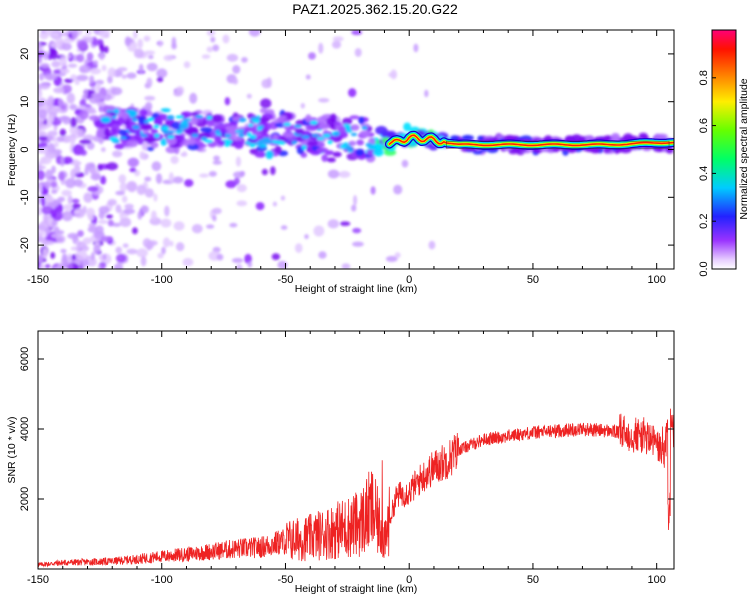 Image resolution: width=750 pixels, height=600 pixels. Describe the element at coordinates (704, 221) in the screenshot. I see `colorbar-tick-label: 0.2` at that location.